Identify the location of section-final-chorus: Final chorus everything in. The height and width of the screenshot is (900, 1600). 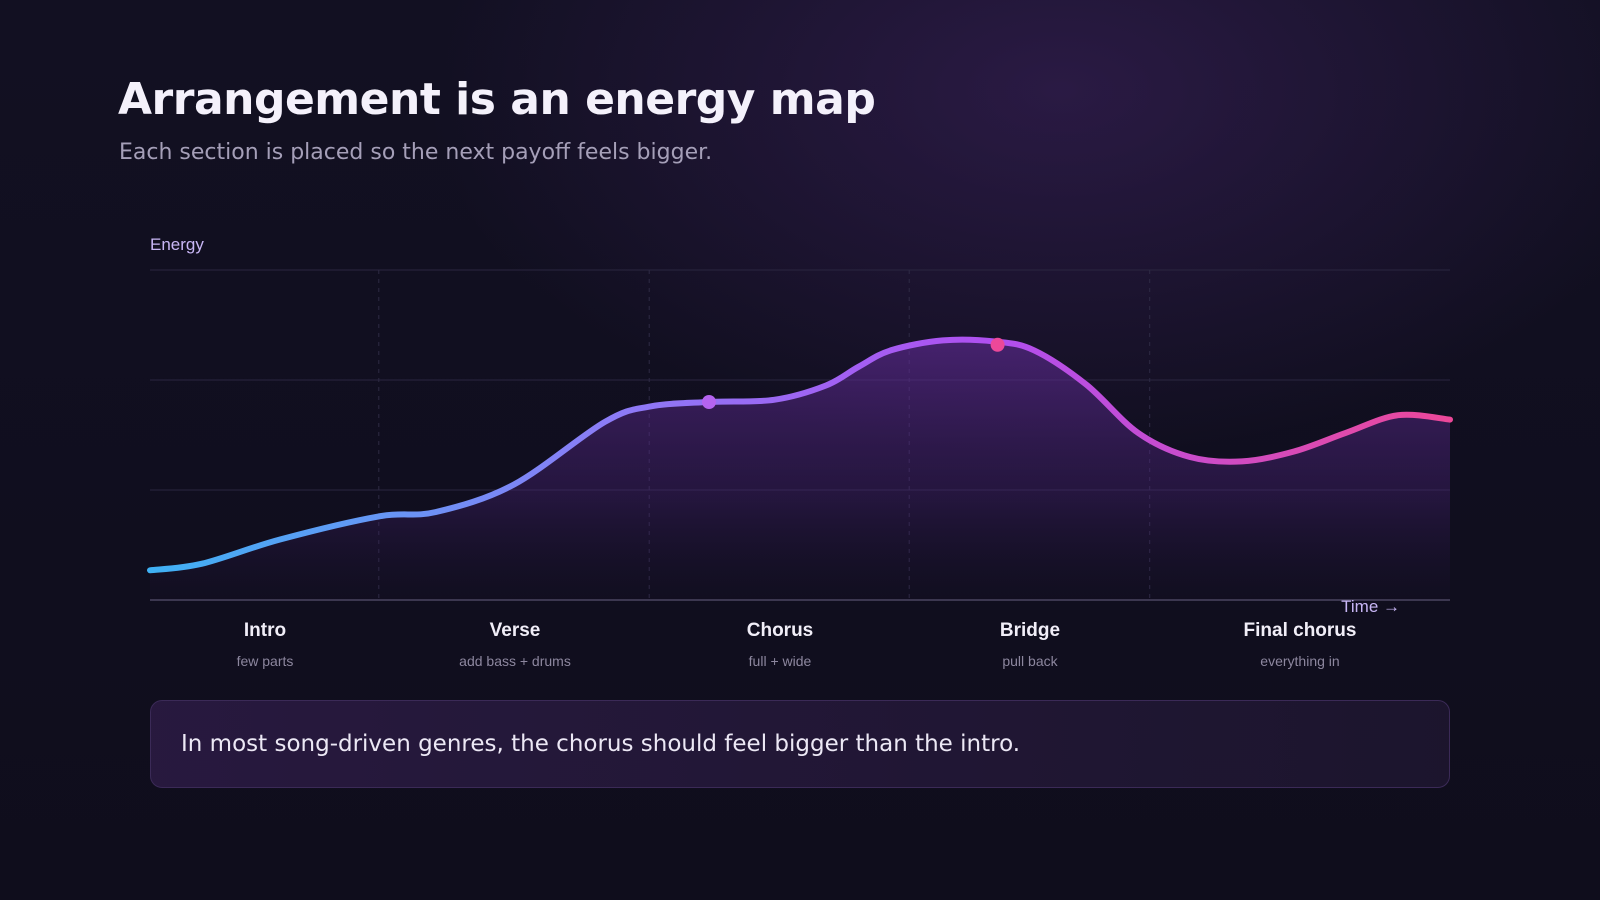
(1300, 644).